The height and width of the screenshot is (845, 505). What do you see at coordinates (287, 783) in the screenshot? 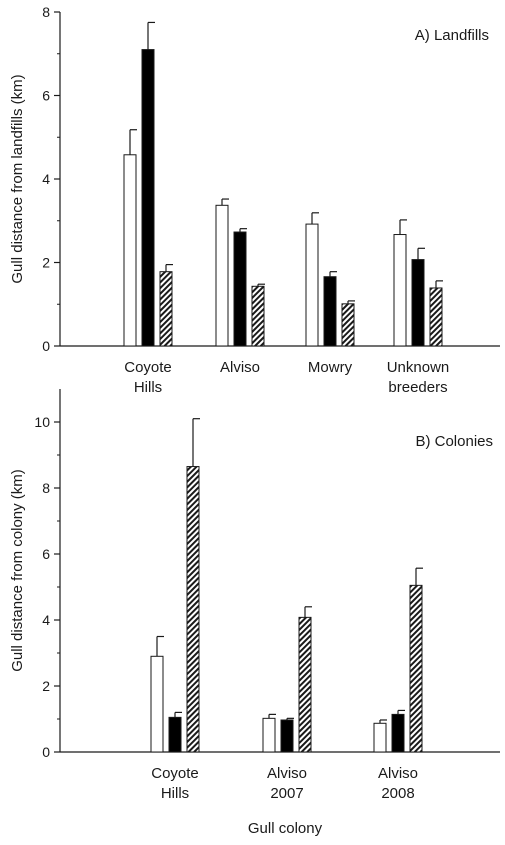
I see `category-label: Alviso 2007` at bounding box center [287, 783].